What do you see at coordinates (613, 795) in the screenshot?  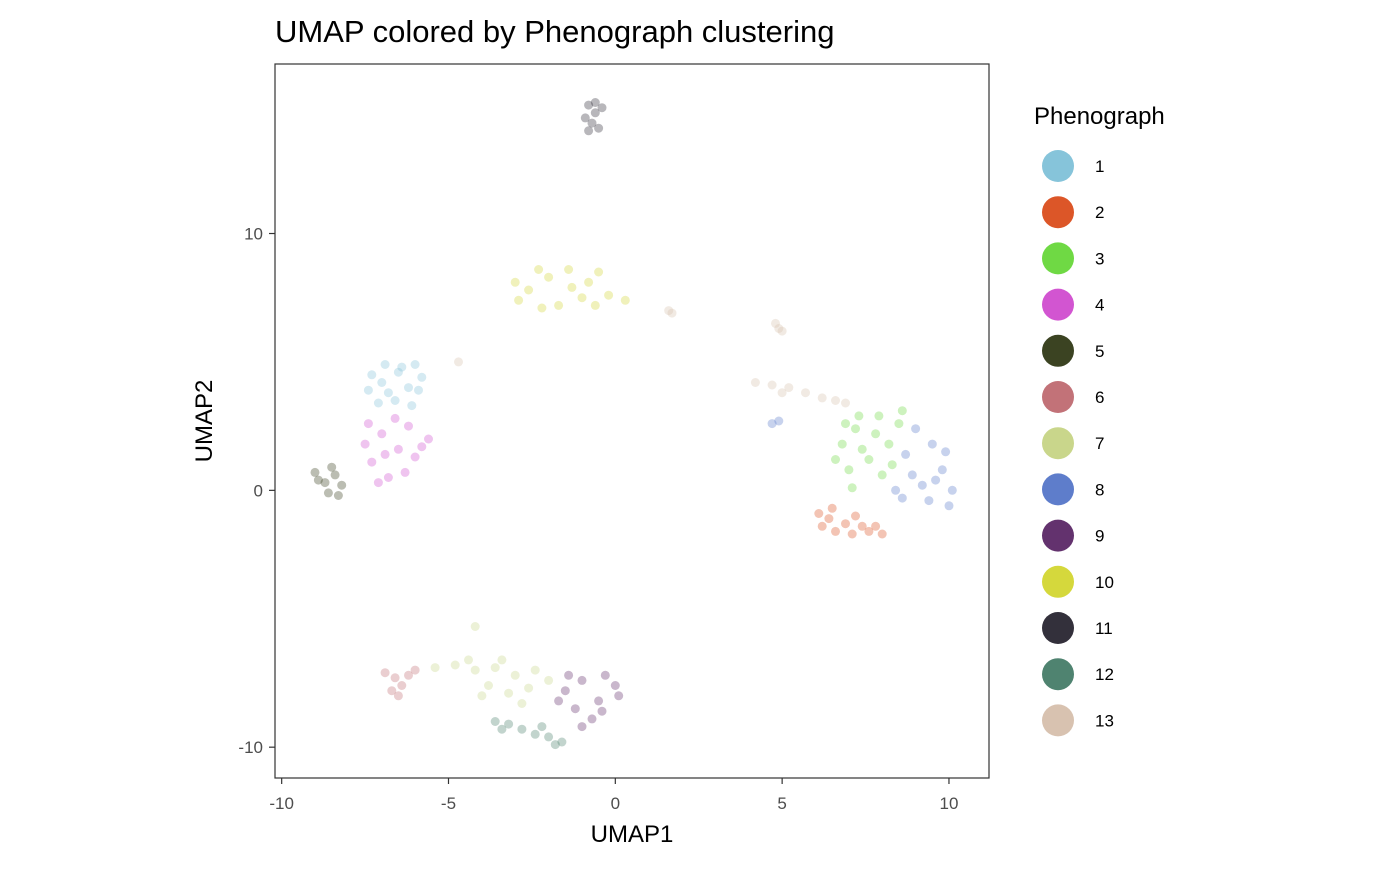 I see `x-axis: -10 -5 0 5 10` at bounding box center [613, 795].